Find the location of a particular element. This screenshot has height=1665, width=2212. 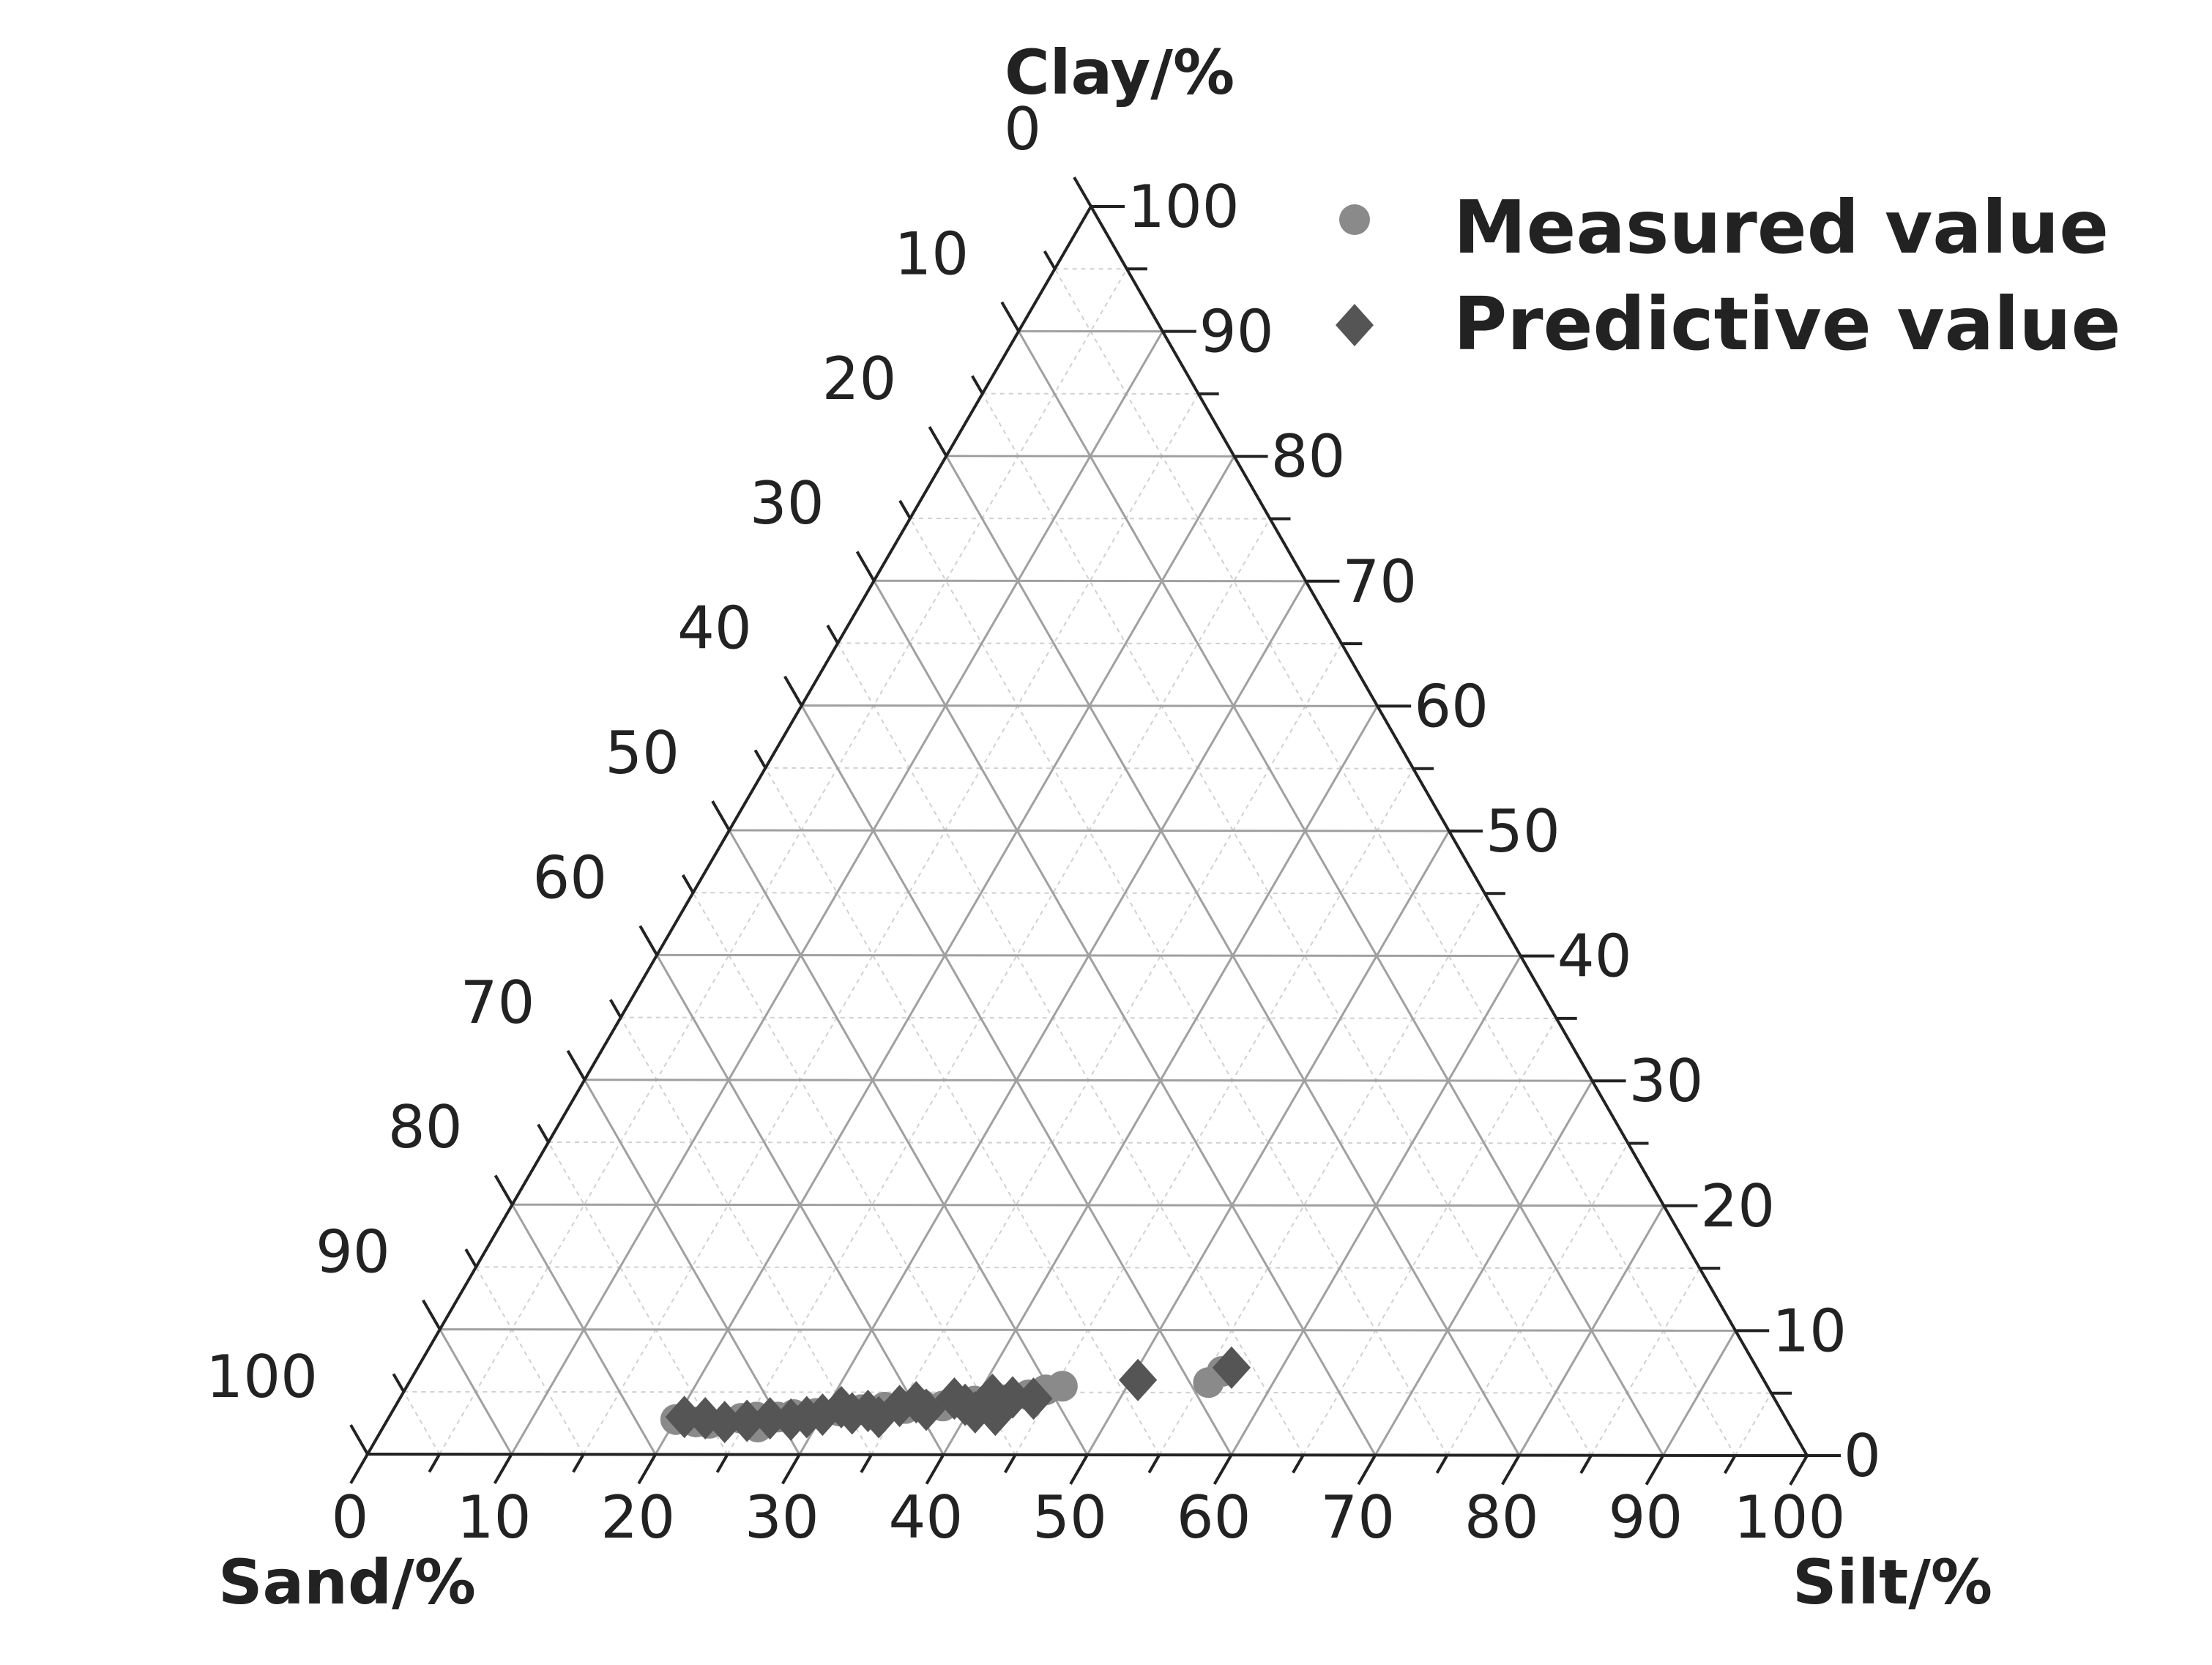

tick-label-right-10: 10 is located at coordinates (1810, 1331).